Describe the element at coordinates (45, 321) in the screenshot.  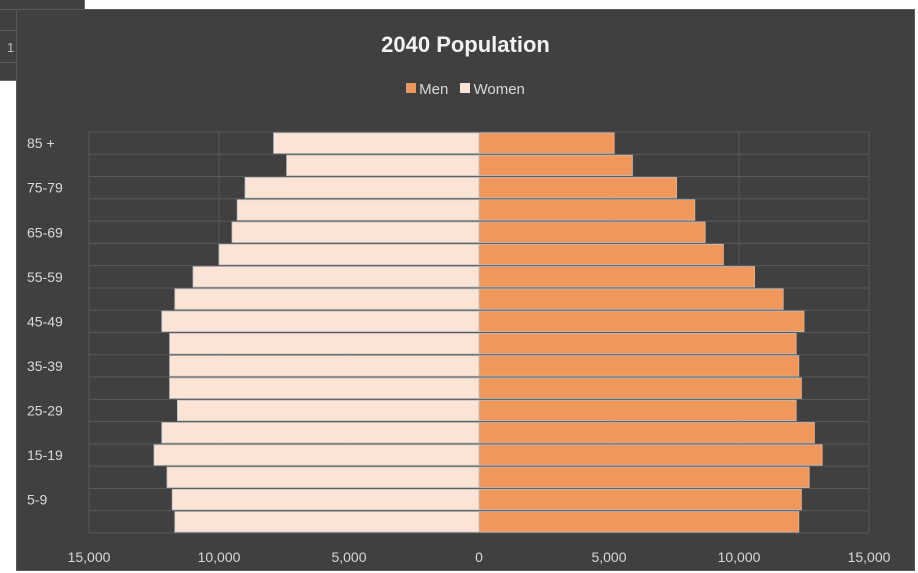
I see `y-tick-label: 45-49` at that location.